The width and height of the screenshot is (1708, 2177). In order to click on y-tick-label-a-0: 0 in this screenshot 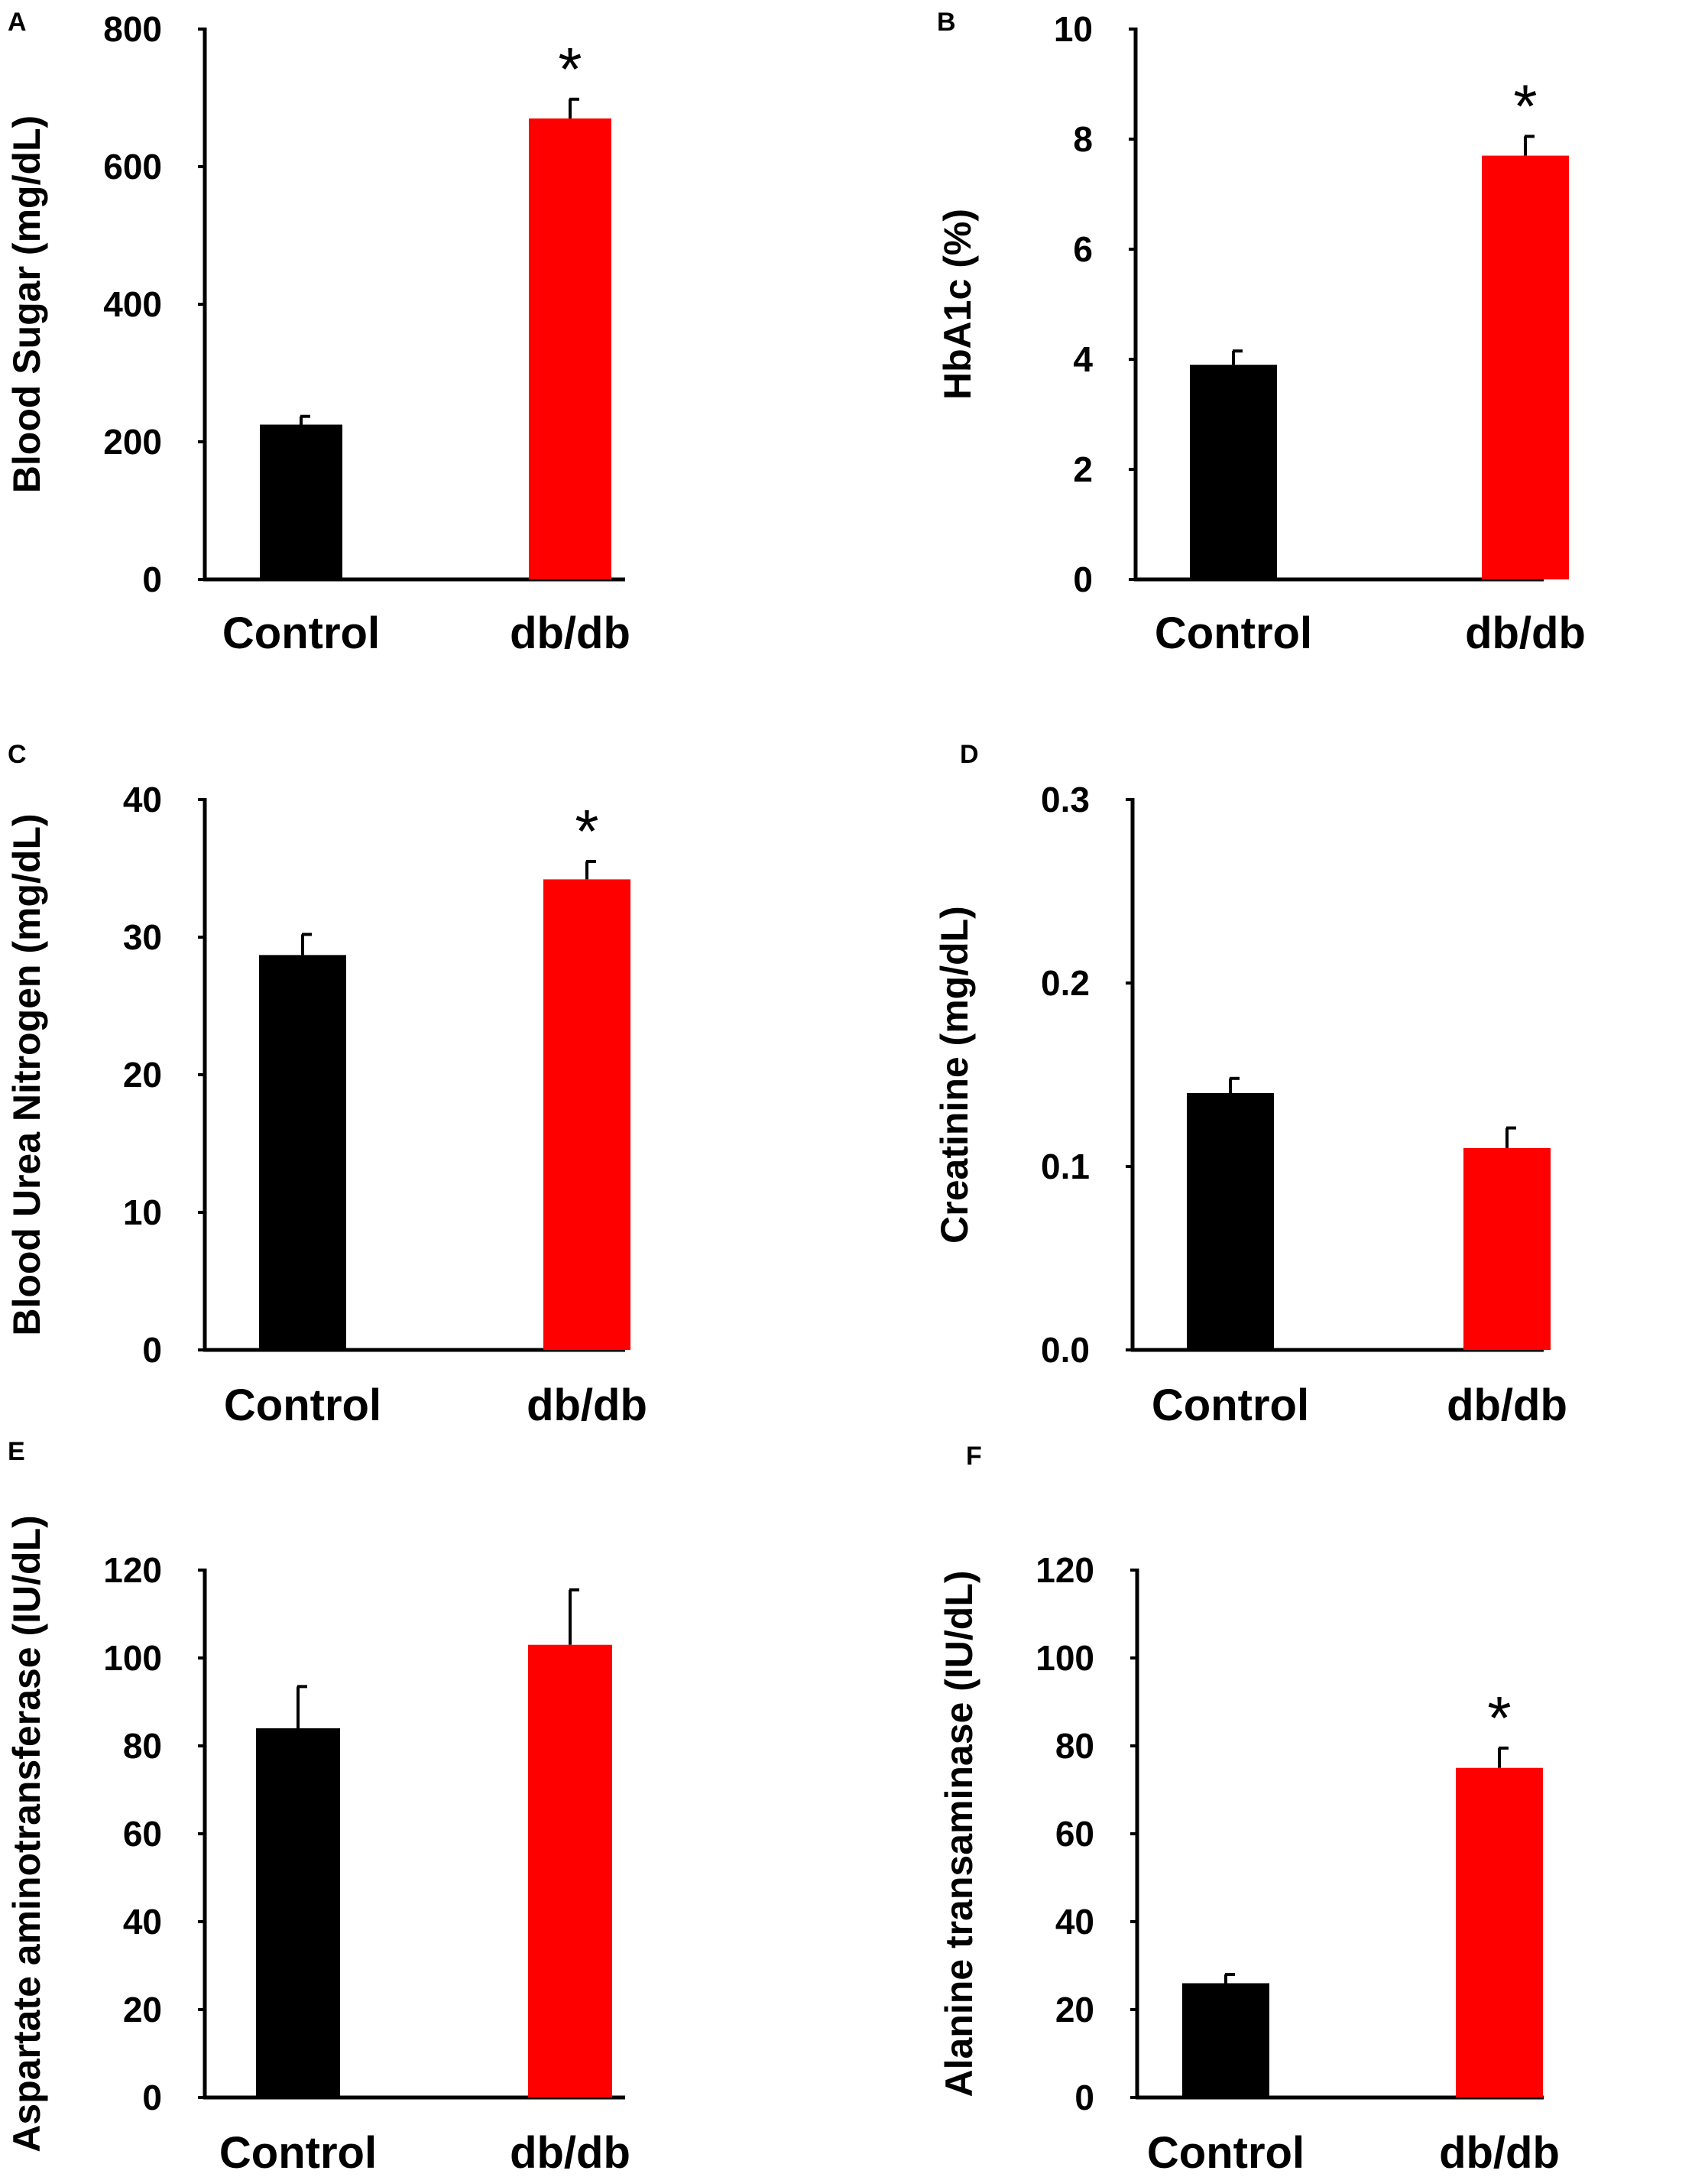, I will do `click(152, 579)`.